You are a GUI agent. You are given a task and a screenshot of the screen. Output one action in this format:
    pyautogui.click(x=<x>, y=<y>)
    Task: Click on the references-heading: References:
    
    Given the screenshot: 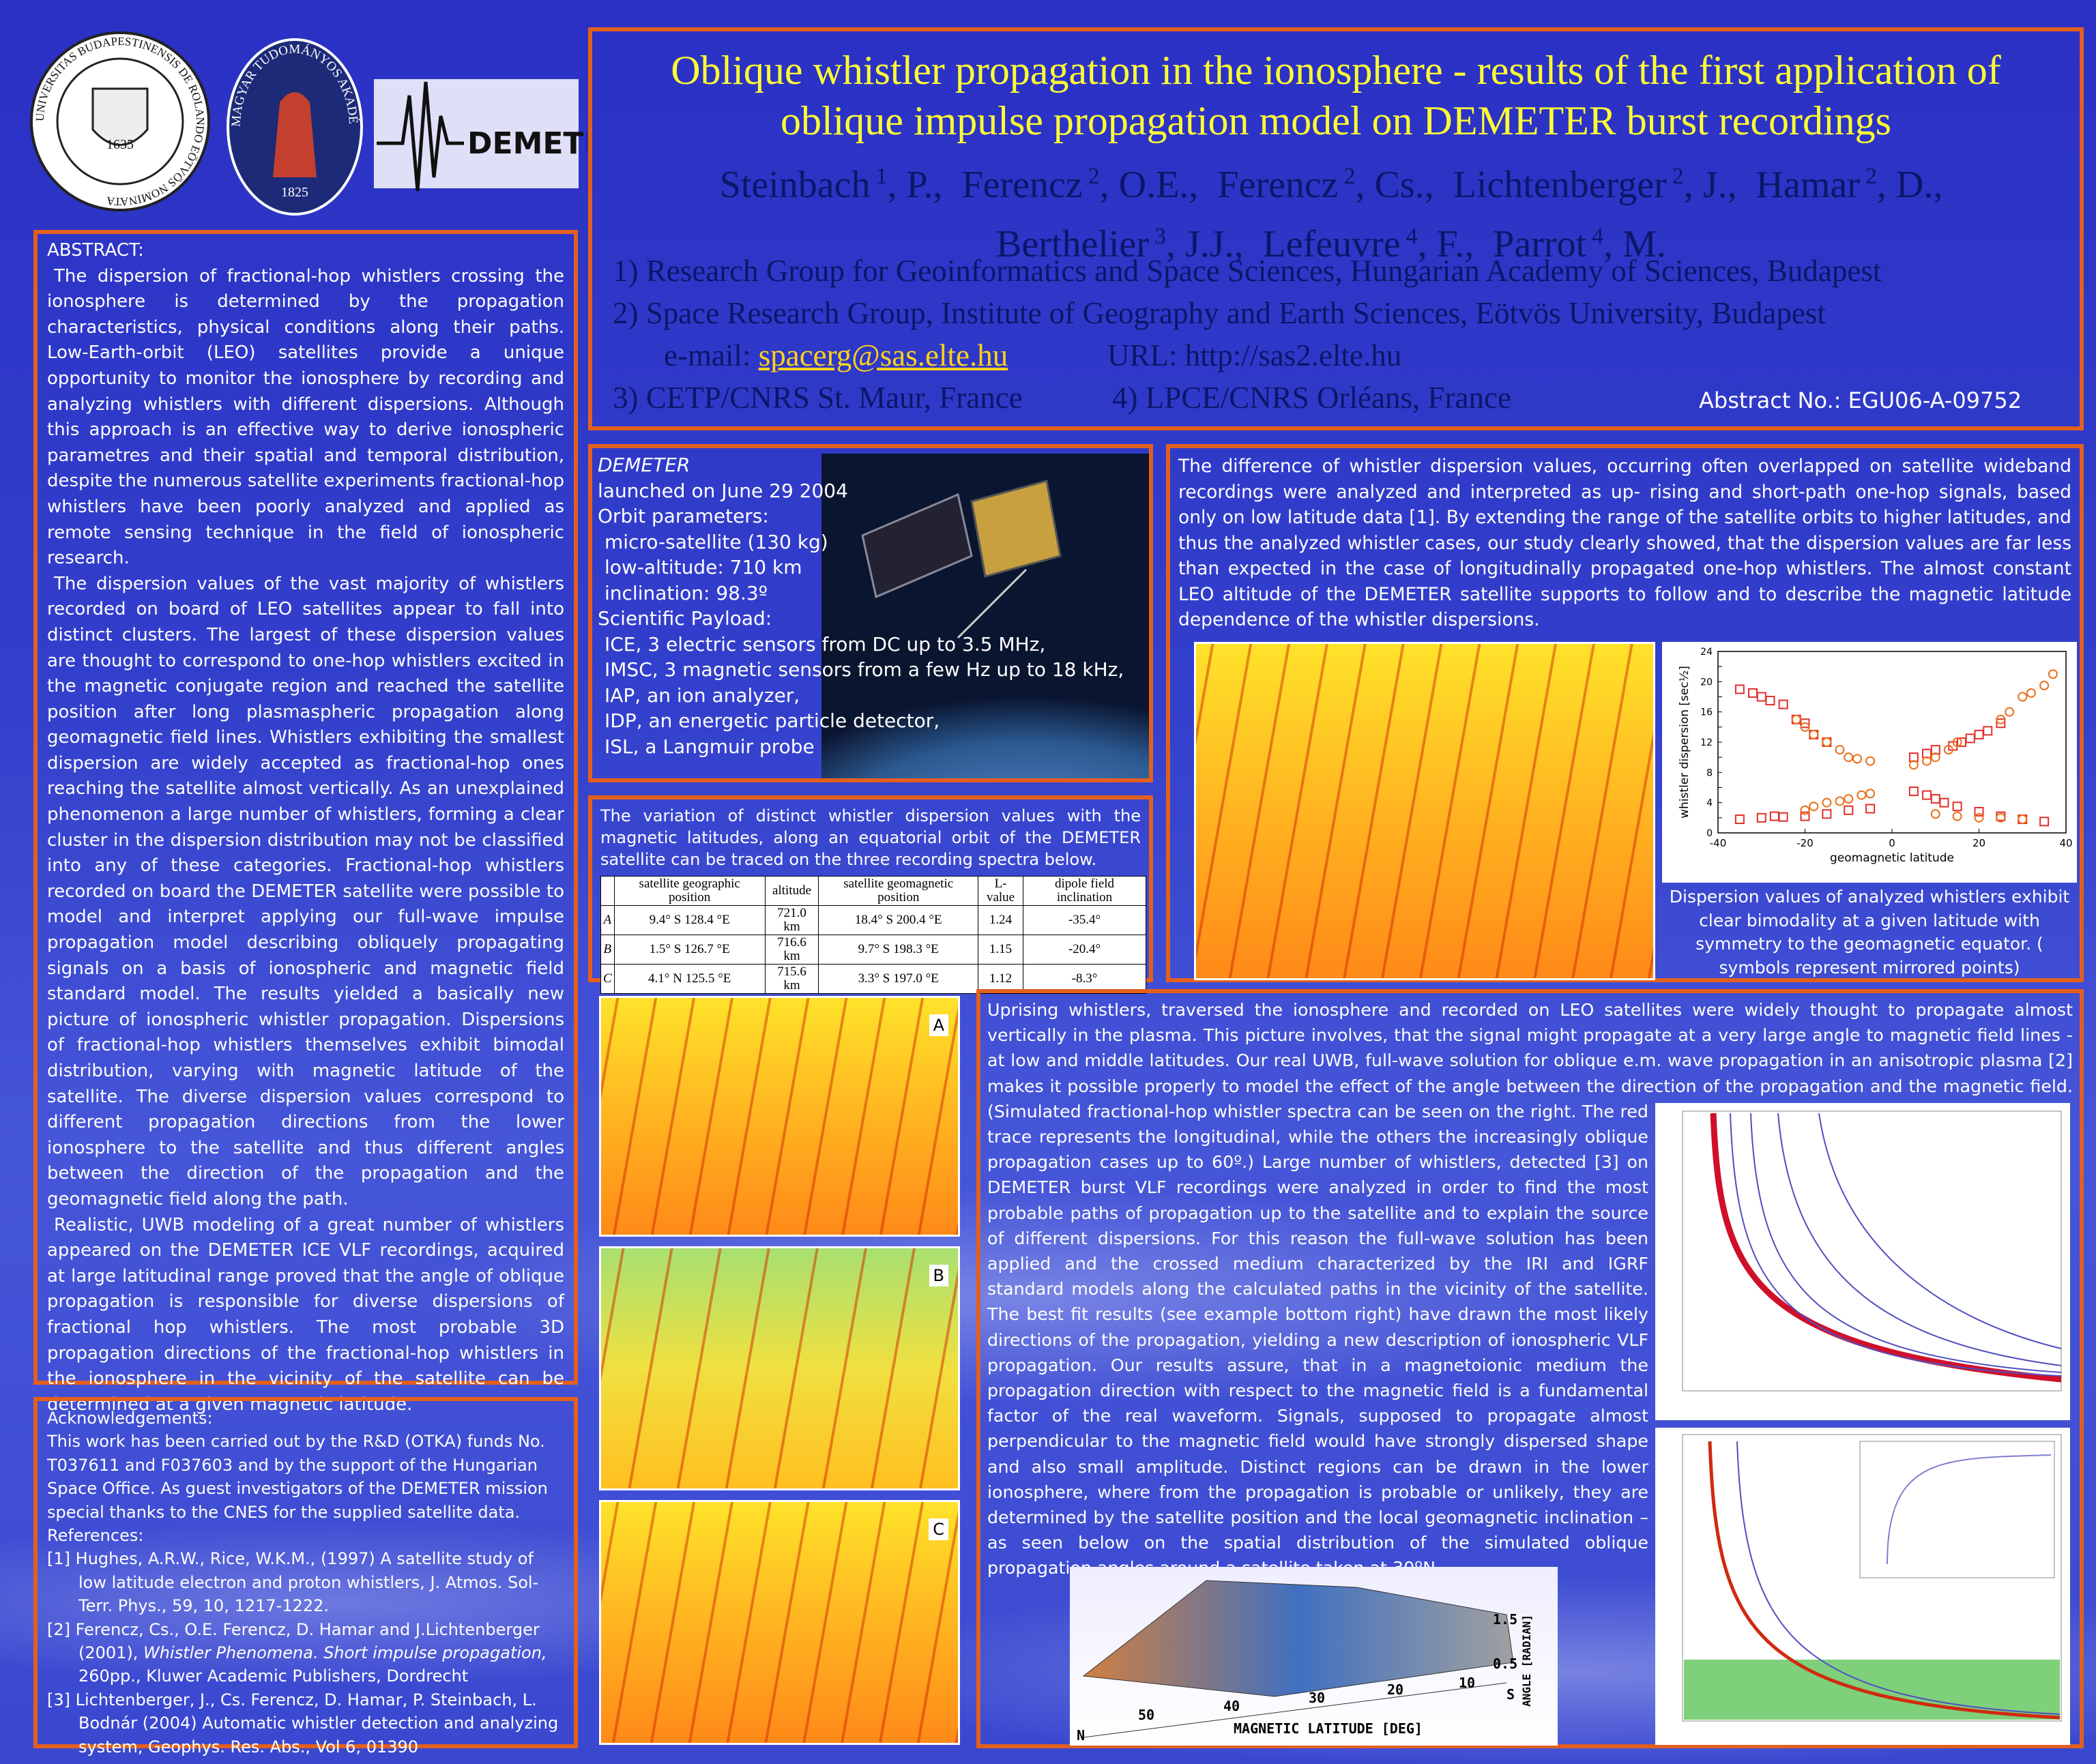 What is the action you would take?
    pyautogui.click(x=95, y=1536)
    